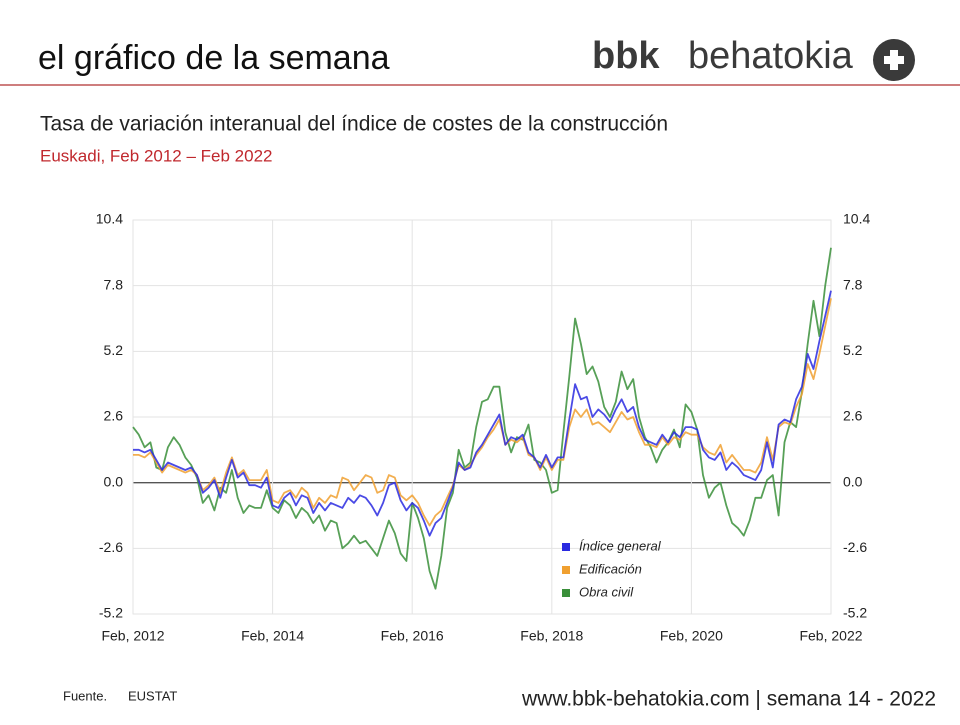 The height and width of the screenshot is (725, 960). What do you see at coordinates (132, 636) in the screenshot?
I see `x-tick-label: Feb, 2012` at bounding box center [132, 636].